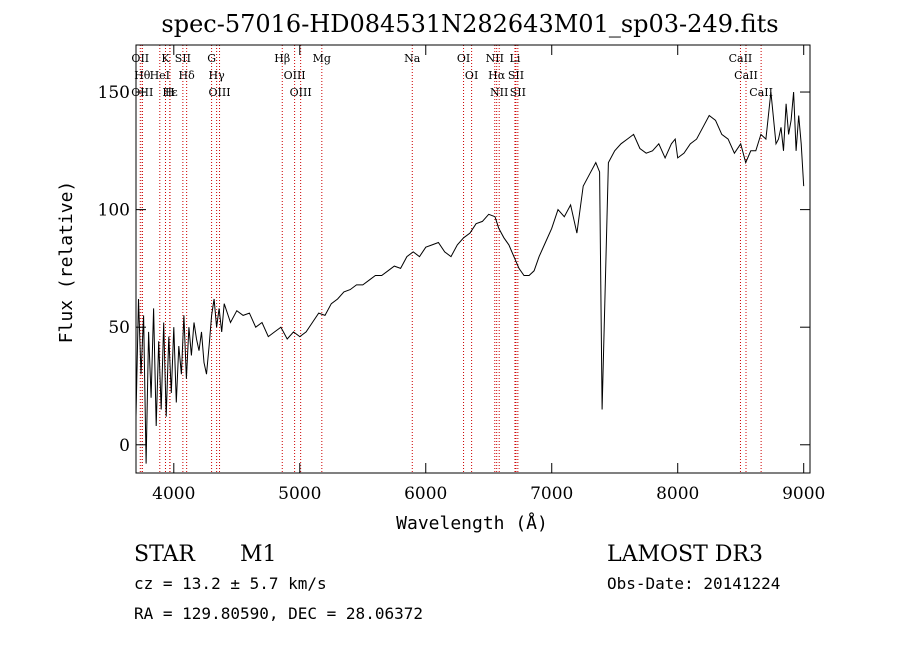 Image resolution: width=900 pixels, height=649 pixels. I want to click on line-marker-label-5: Hε, so click(170, 92).